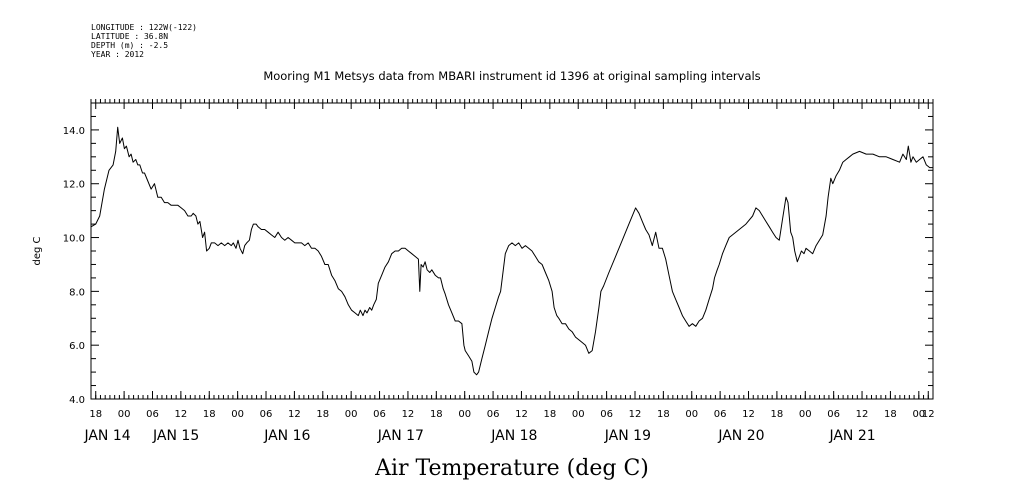 Image resolution: width=1009 pixels, height=504 pixels. Describe the element at coordinates (511, 468) in the screenshot. I see `x-axis-label: Air Temperature (deg C)` at that location.